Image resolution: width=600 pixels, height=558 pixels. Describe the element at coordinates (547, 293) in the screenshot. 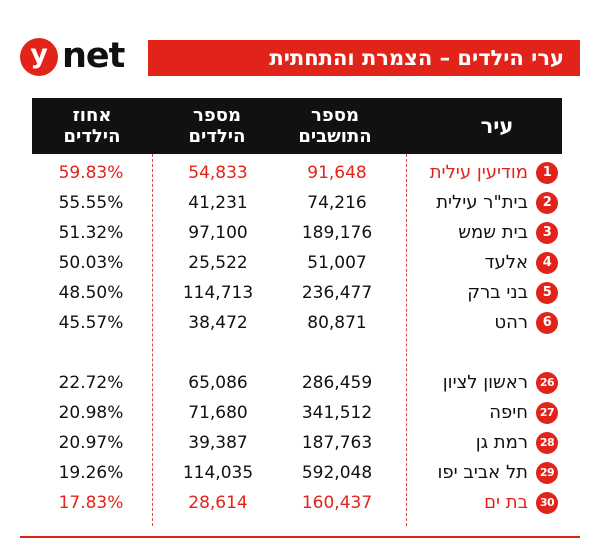

I see `rank-badge: 5` at that location.